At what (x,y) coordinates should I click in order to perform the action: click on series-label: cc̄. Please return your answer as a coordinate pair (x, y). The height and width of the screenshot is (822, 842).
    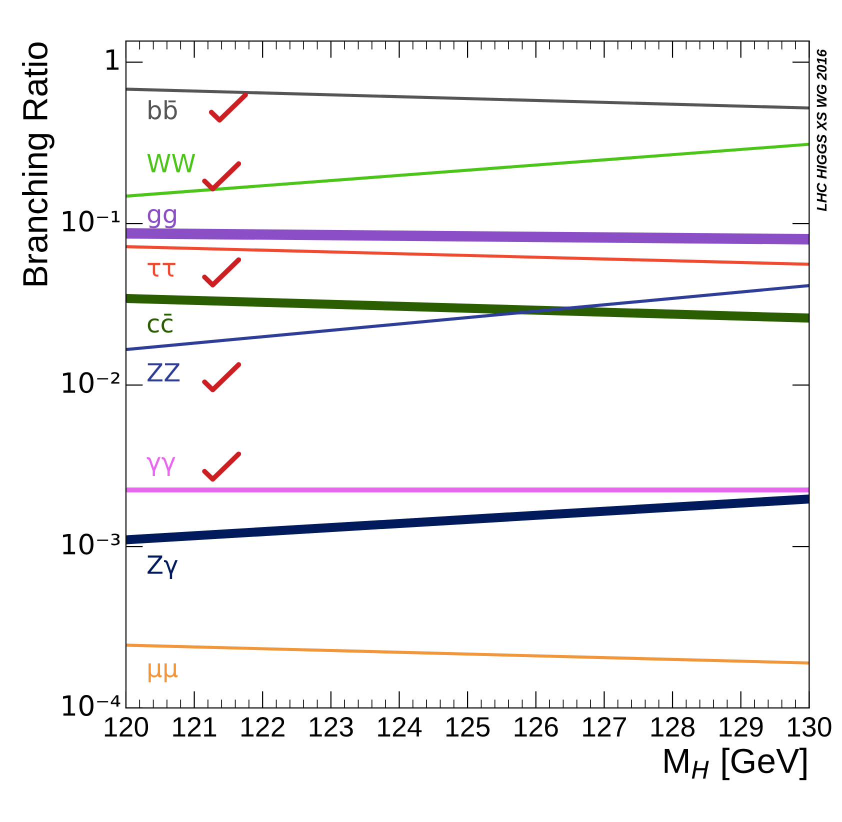
    Looking at the image, I should click on (160, 323).